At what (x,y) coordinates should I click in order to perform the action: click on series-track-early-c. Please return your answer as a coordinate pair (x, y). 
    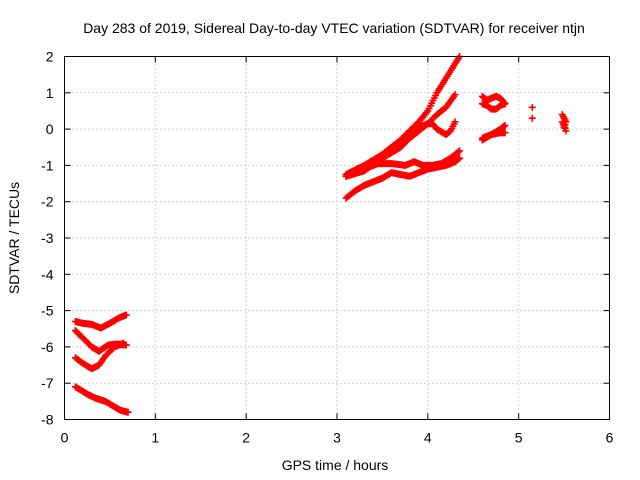
    Looking at the image, I should click on (99, 356).